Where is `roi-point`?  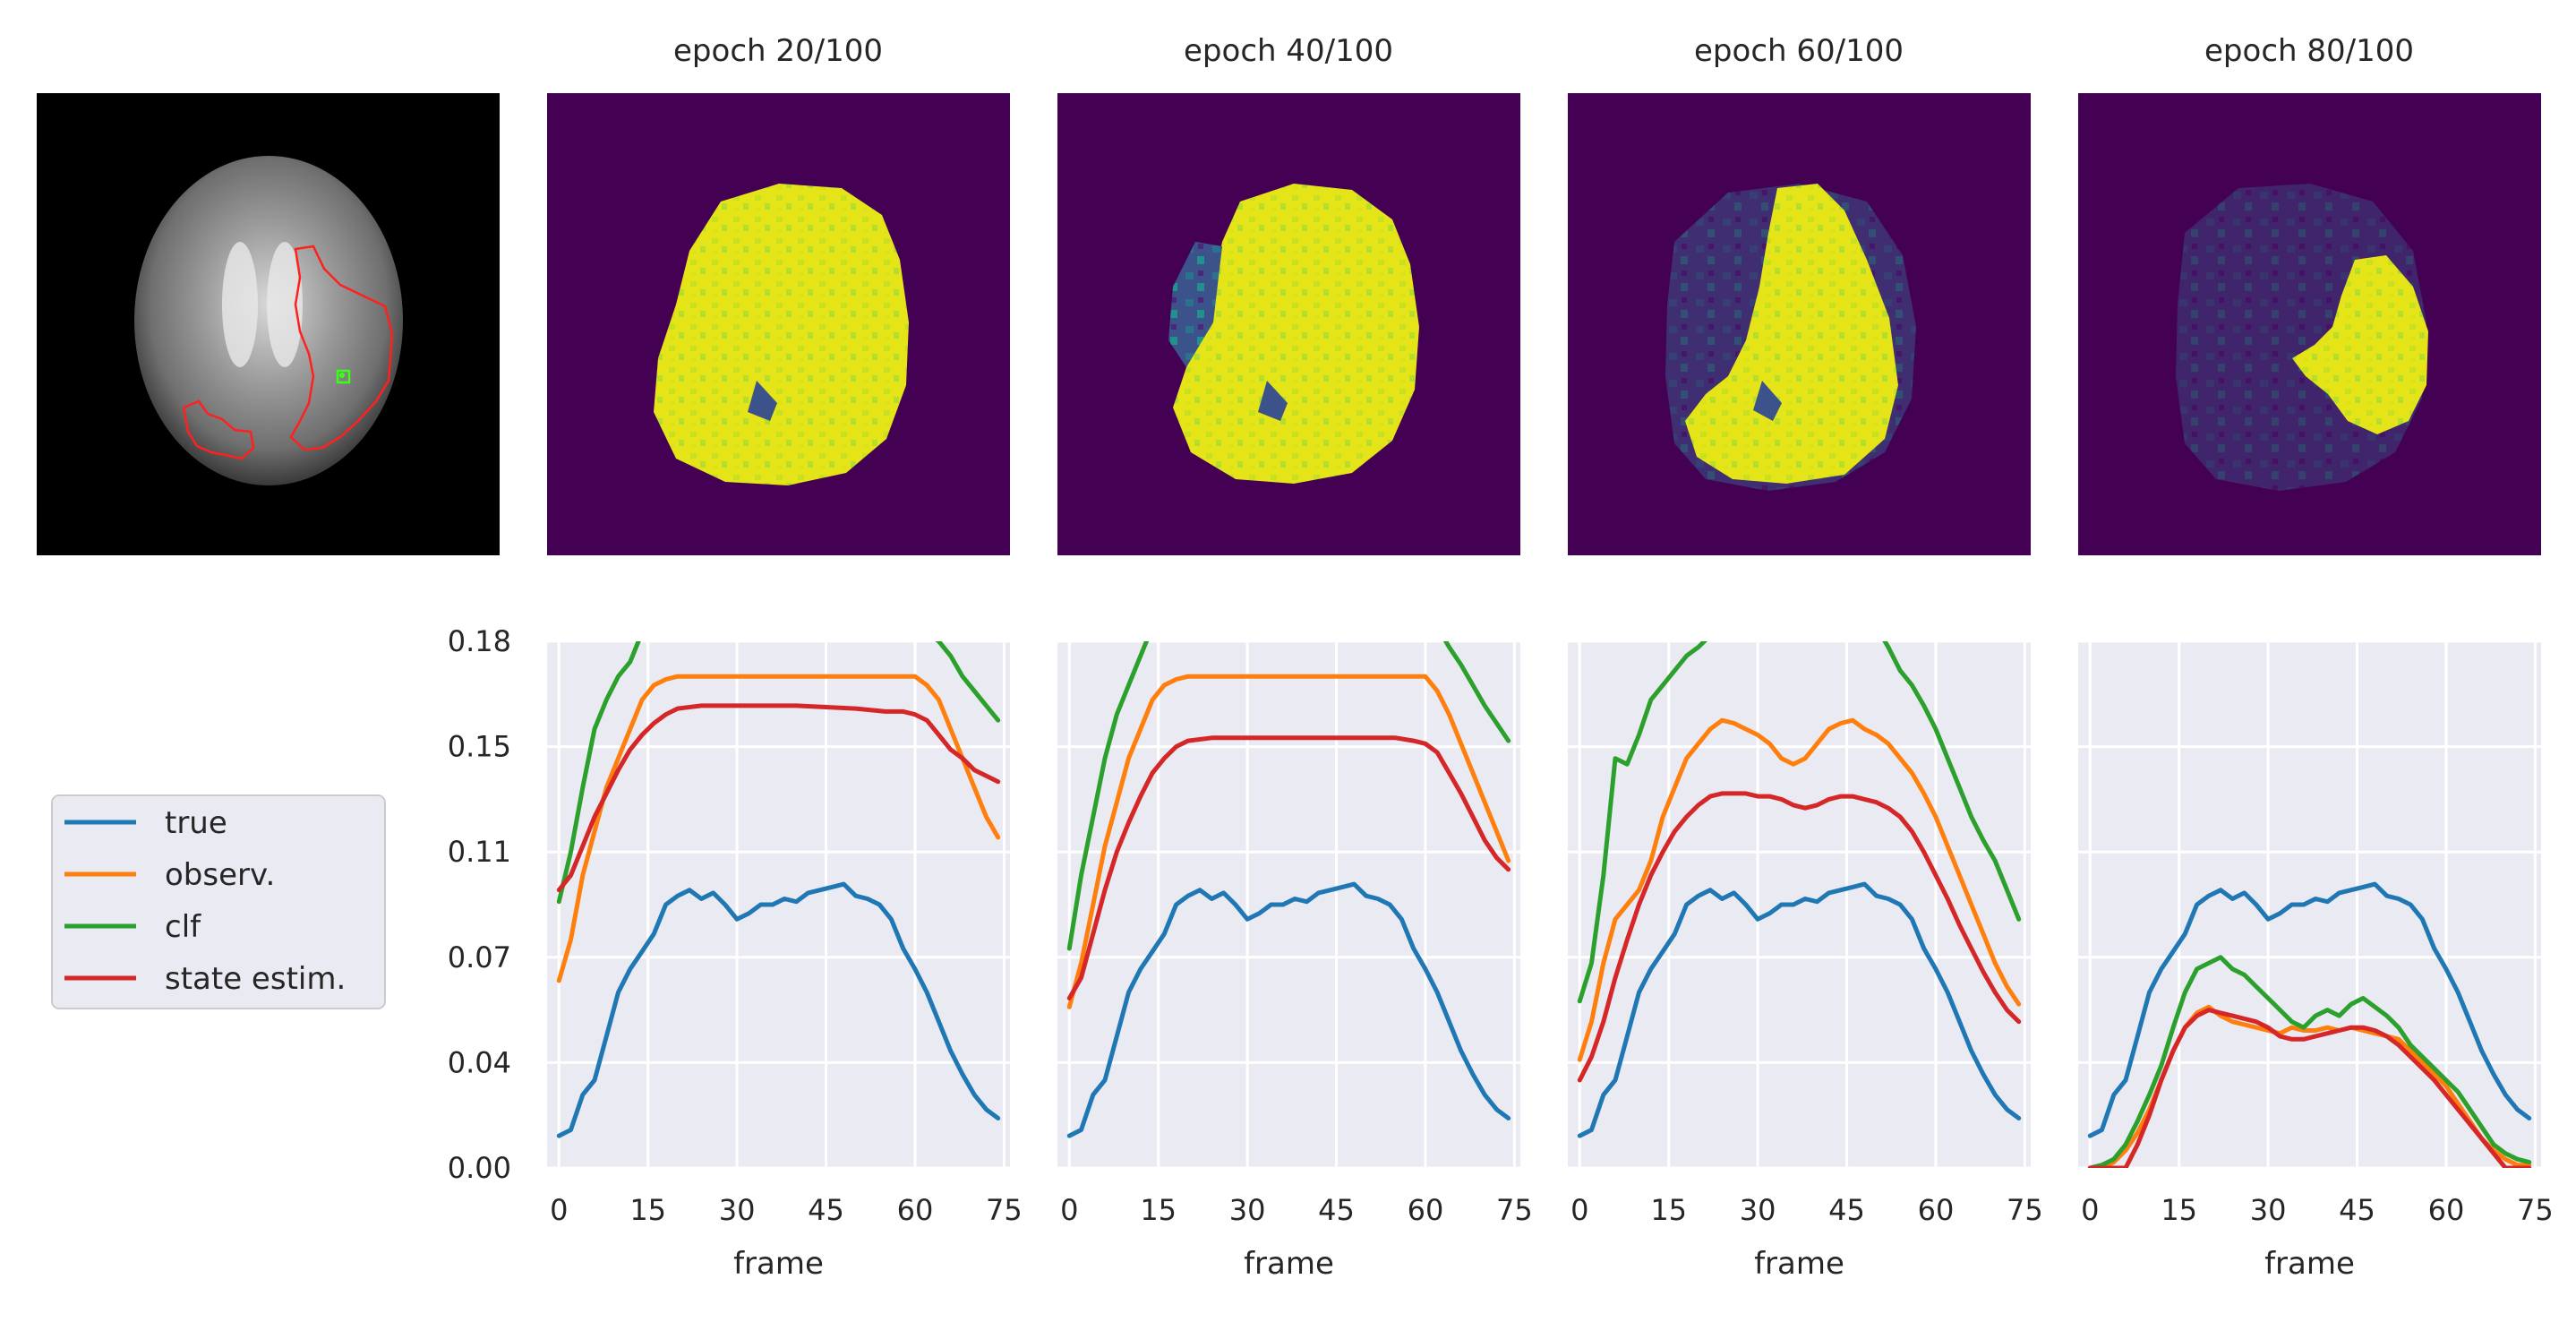
roi-point is located at coordinates (342, 376).